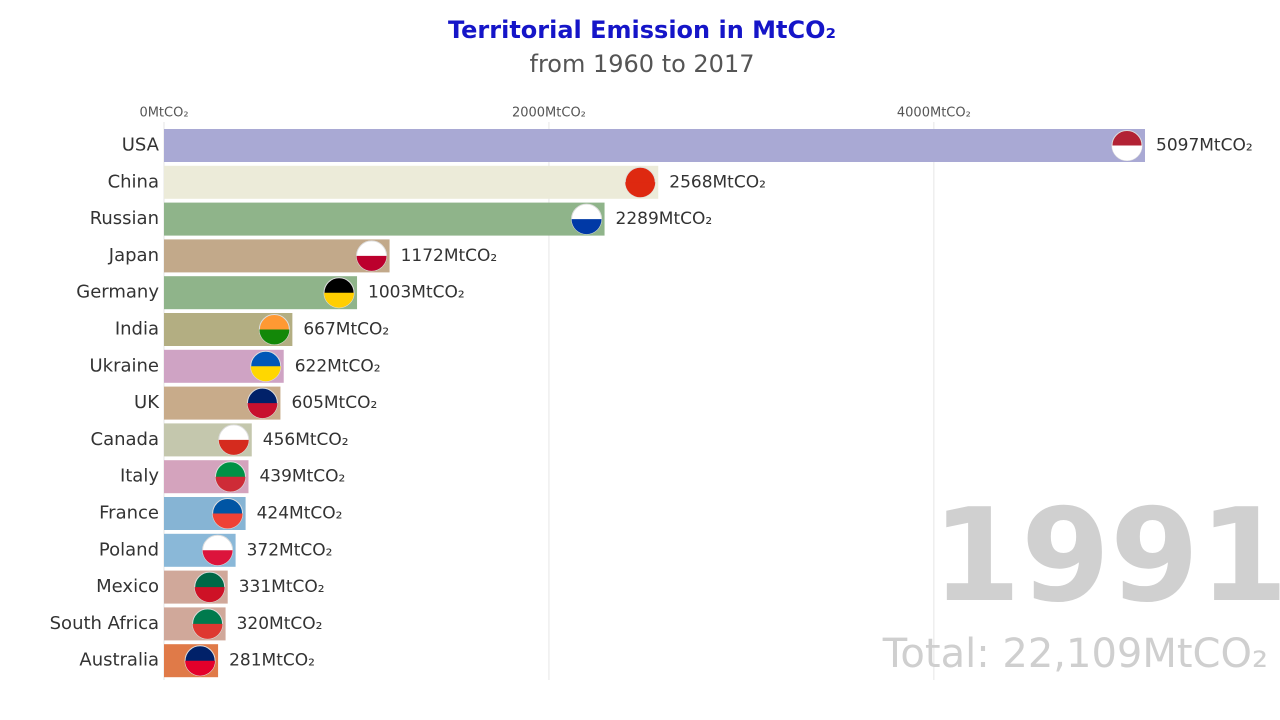  What do you see at coordinates (129, 513) in the screenshot?
I see `y-tick-label: France` at bounding box center [129, 513].